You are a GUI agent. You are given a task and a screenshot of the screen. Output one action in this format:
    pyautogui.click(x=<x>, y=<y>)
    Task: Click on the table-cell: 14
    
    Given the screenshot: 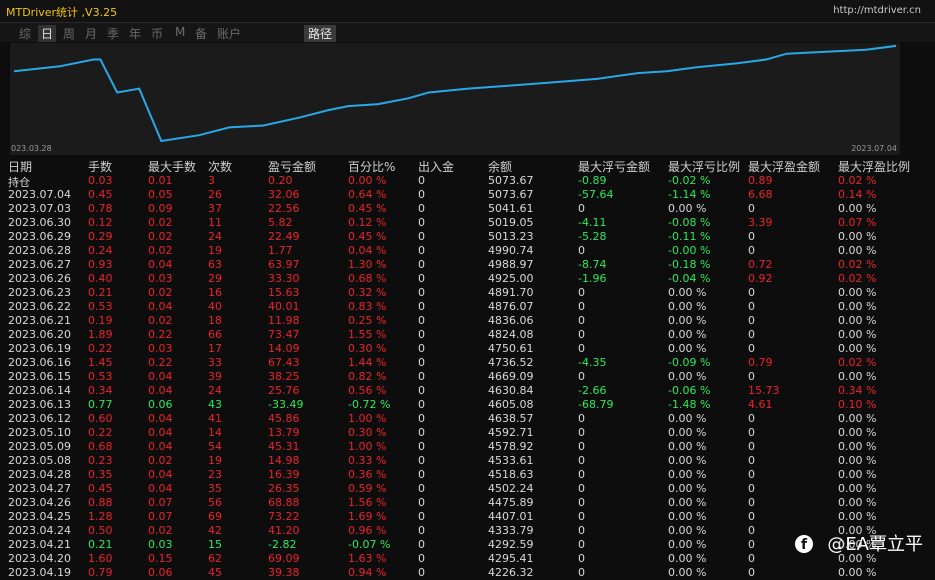 What is the action you would take?
    pyautogui.click(x=215, y=432)
    